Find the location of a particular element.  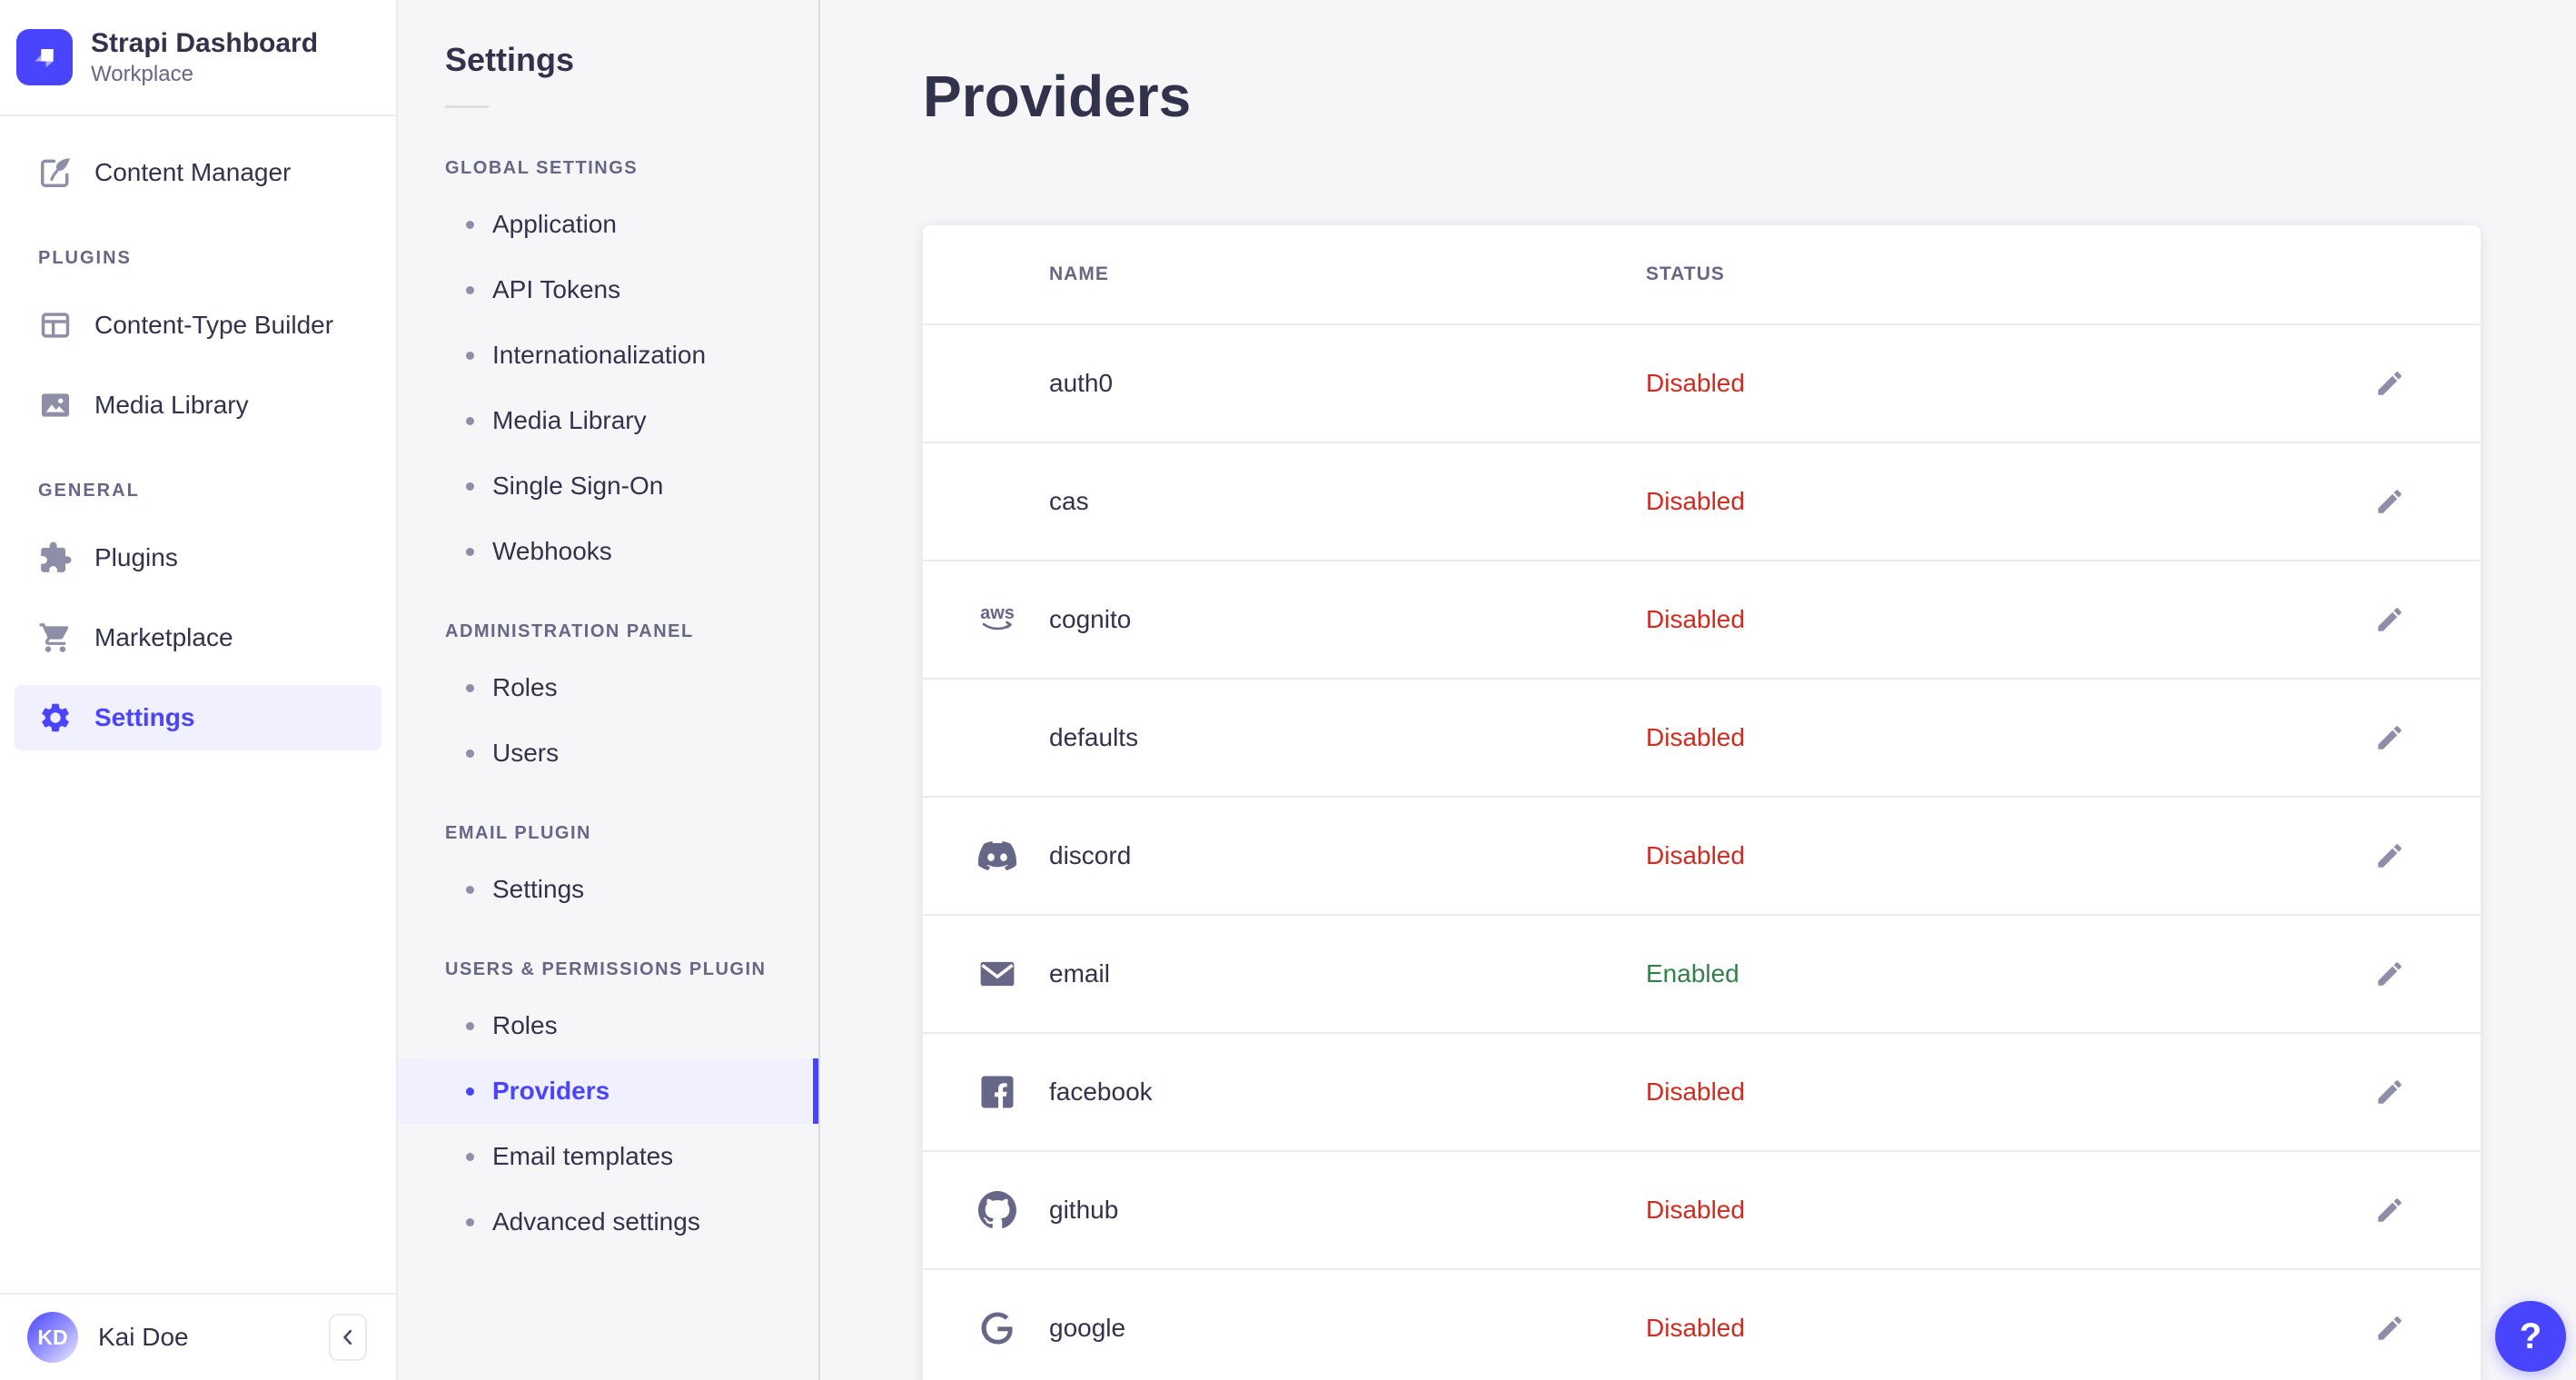

subnav-item-label: Single Sign-On is located at coordinates (578, 486).